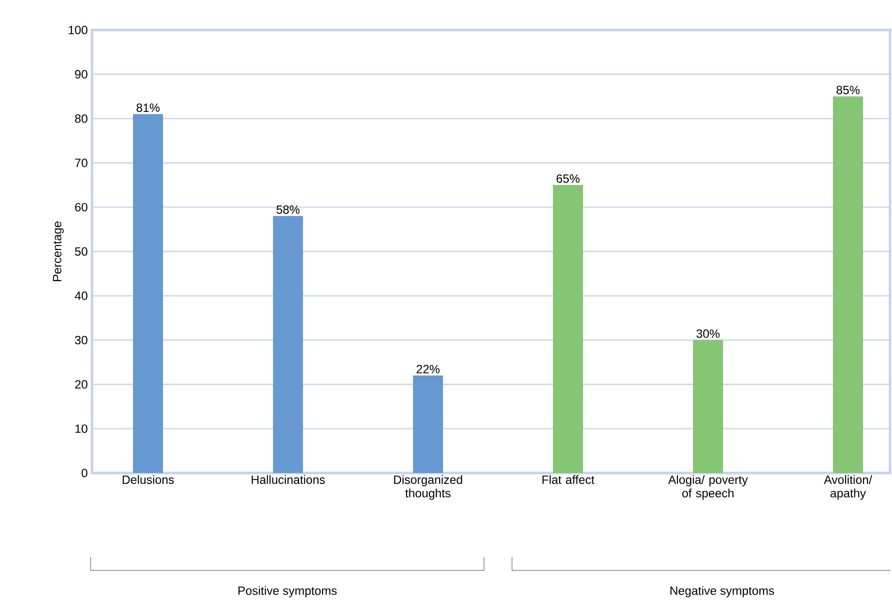 This screenshot has width=892, height=605. I want to click on y-axis-title: Percentage, so click(58, 251).